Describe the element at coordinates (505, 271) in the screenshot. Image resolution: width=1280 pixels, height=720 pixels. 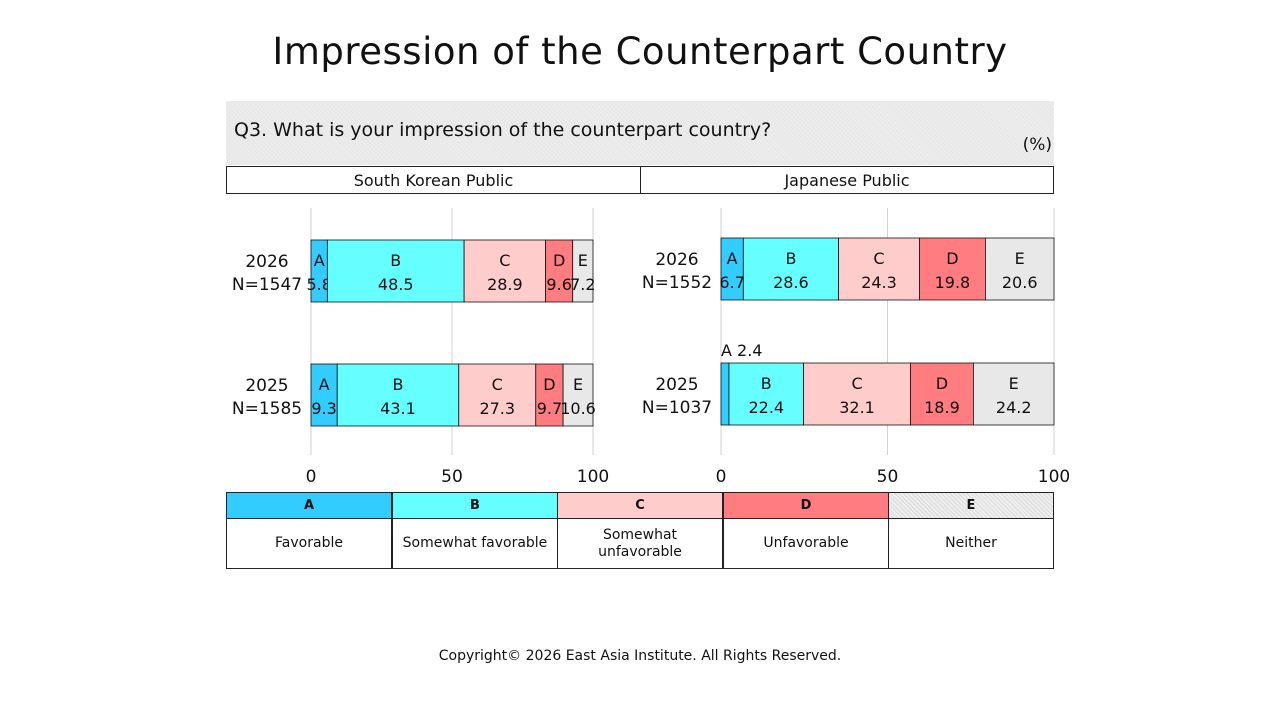
I see `bar-korea-2026-c` at that location.